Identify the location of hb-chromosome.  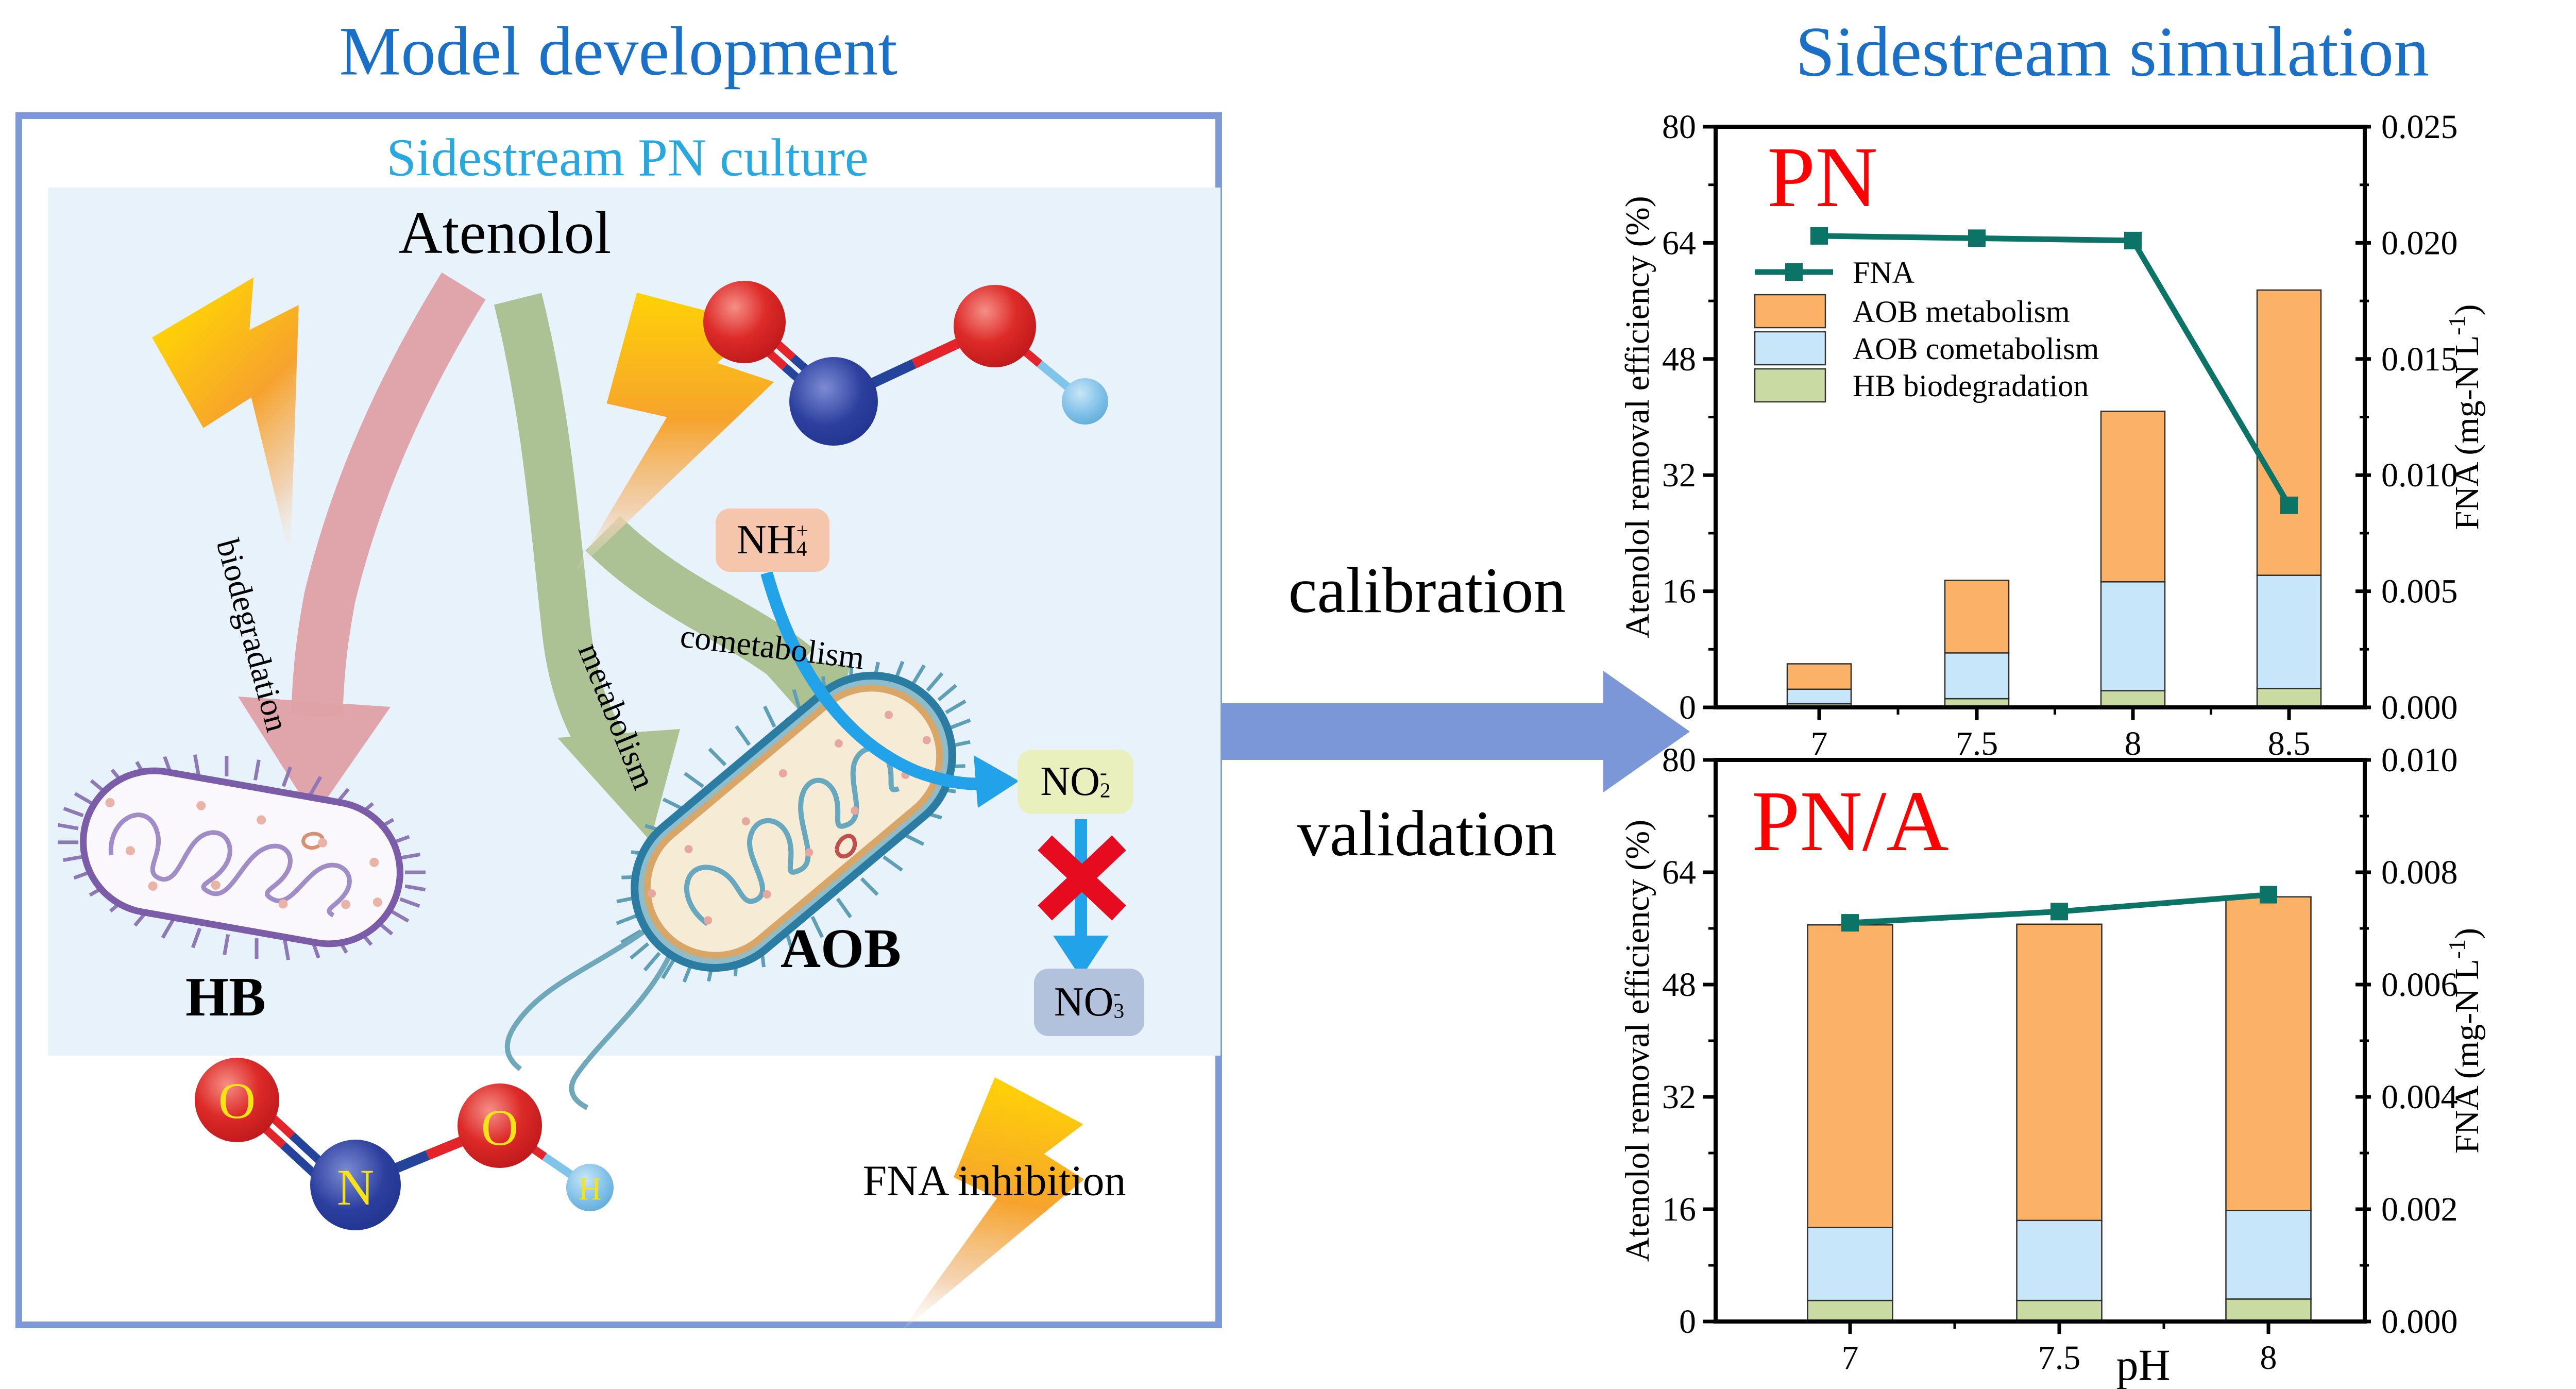
(230, 865).